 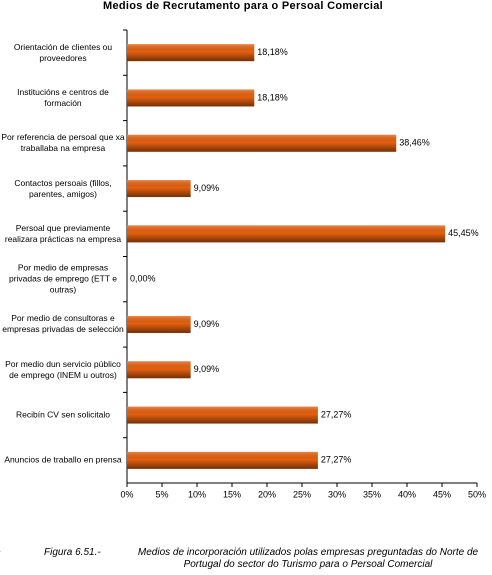 What do you see at coordinates (126, 494) in the screenshot?
I see `x-tick-label: 0%` at bounding box center [126, 494].